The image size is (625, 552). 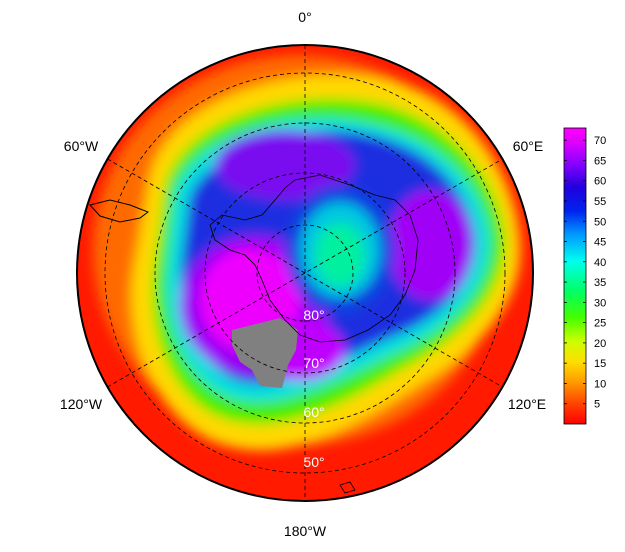 I want to click on lon-label-180w: 180°W, so click(x=305, y=531).